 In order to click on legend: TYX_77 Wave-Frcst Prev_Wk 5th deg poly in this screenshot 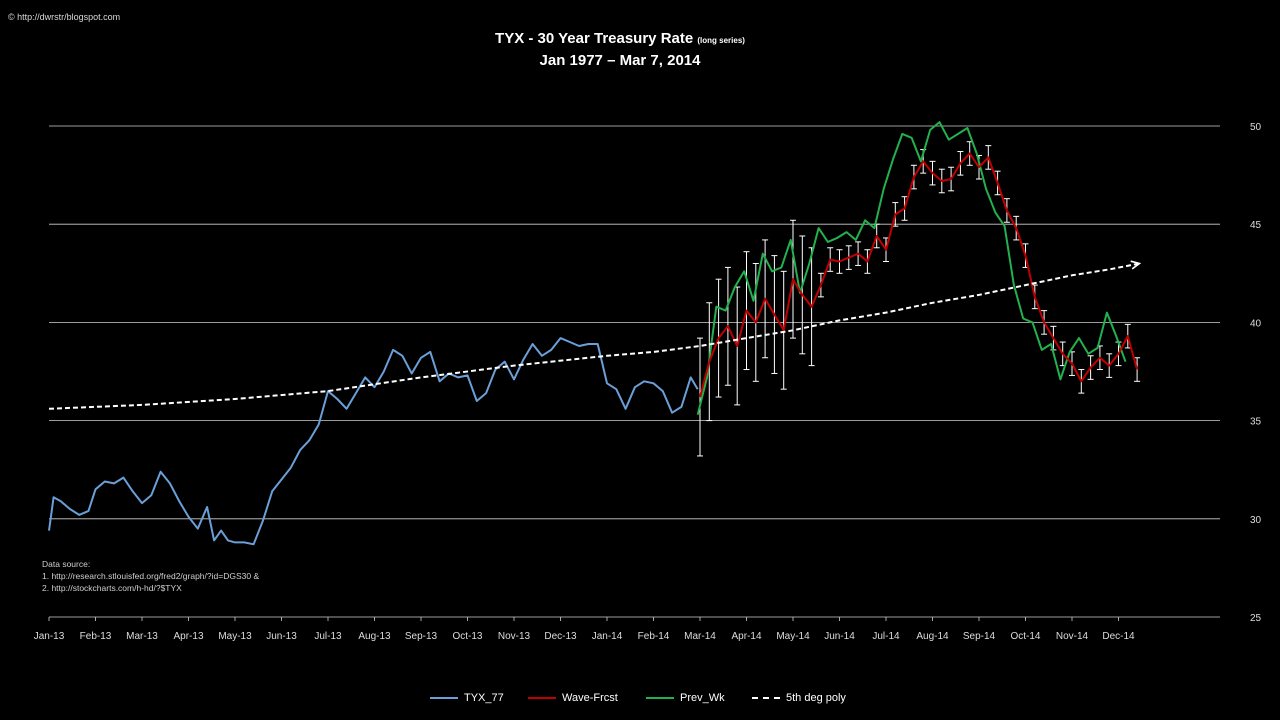, I will do `click(640, 700)`.